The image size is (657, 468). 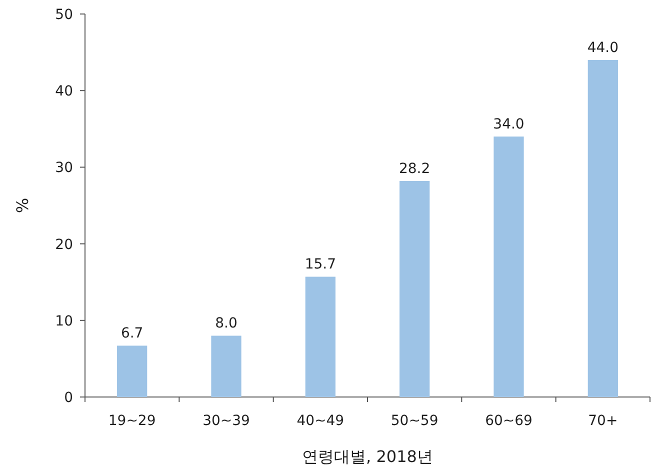 I want to click on data-label: 15.7, so click(x=320, y=264).